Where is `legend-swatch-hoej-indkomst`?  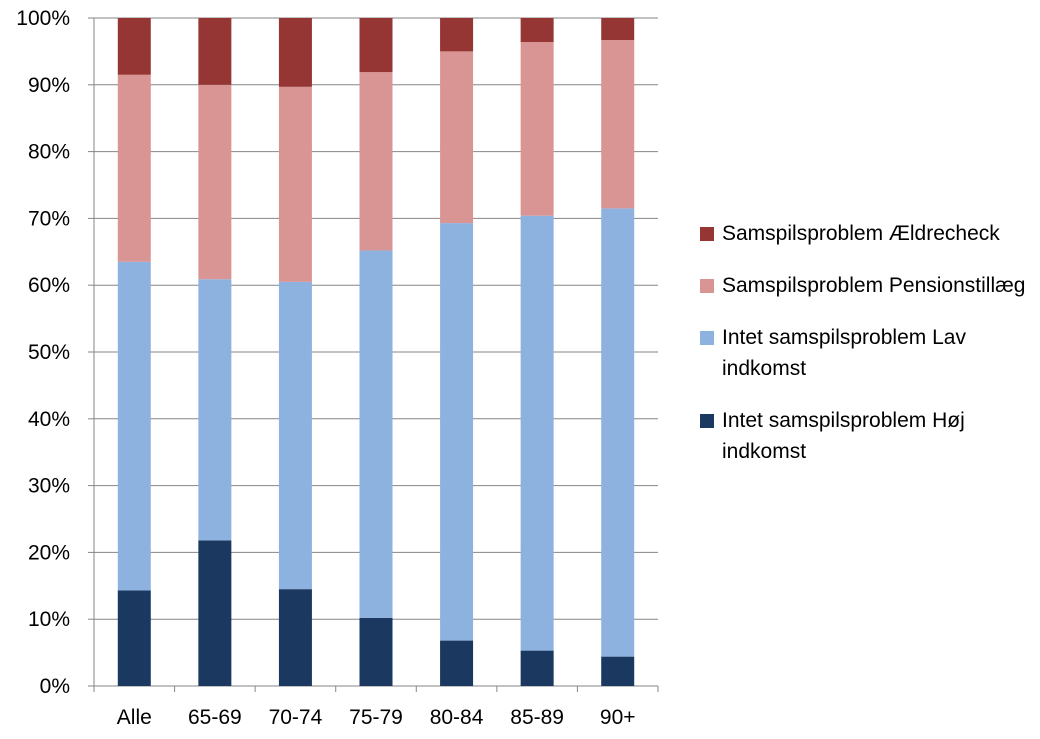 legend-swatch-hoej-indkomst is located at coordinates (707, 421).